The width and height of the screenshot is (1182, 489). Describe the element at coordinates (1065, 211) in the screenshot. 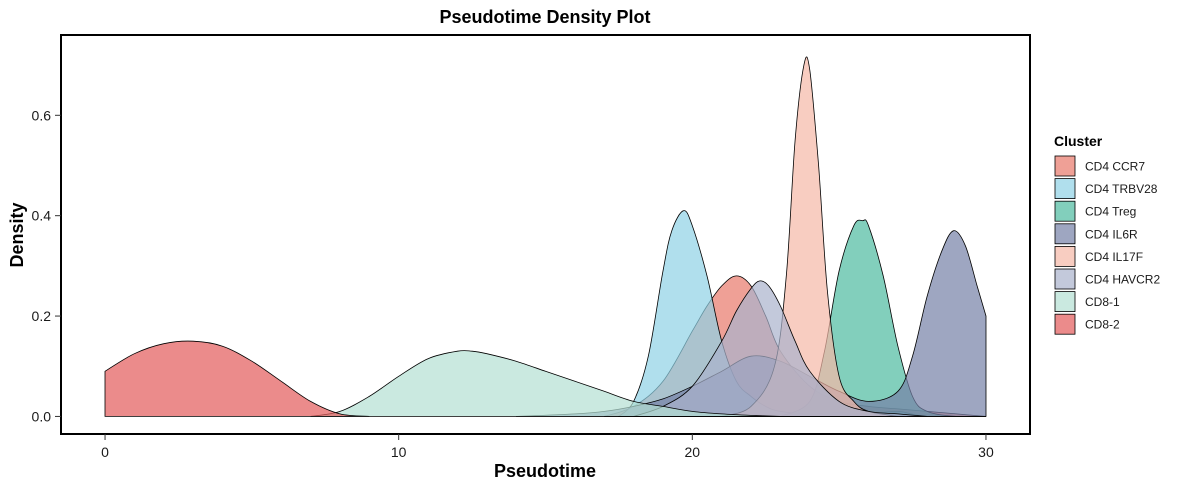

I see `legend-key-cd4-treg` at that location.